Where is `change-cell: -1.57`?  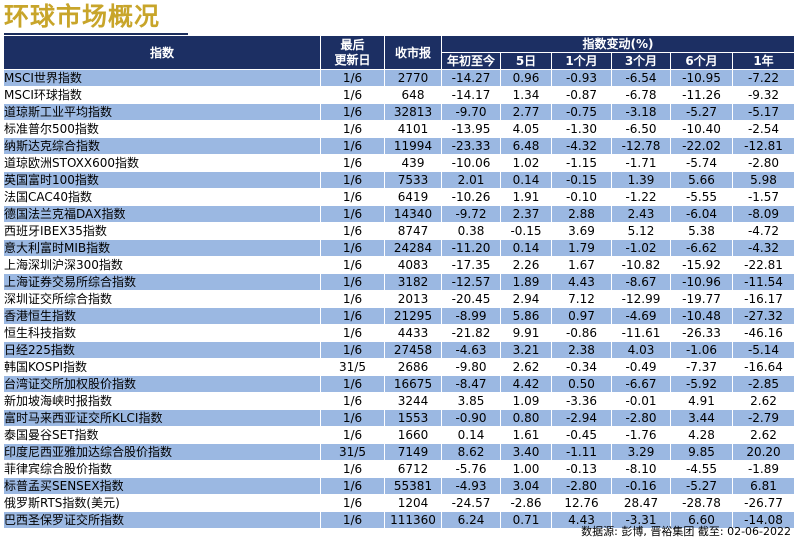 change-cell: -1.57 is located at coordinates (763, 197).